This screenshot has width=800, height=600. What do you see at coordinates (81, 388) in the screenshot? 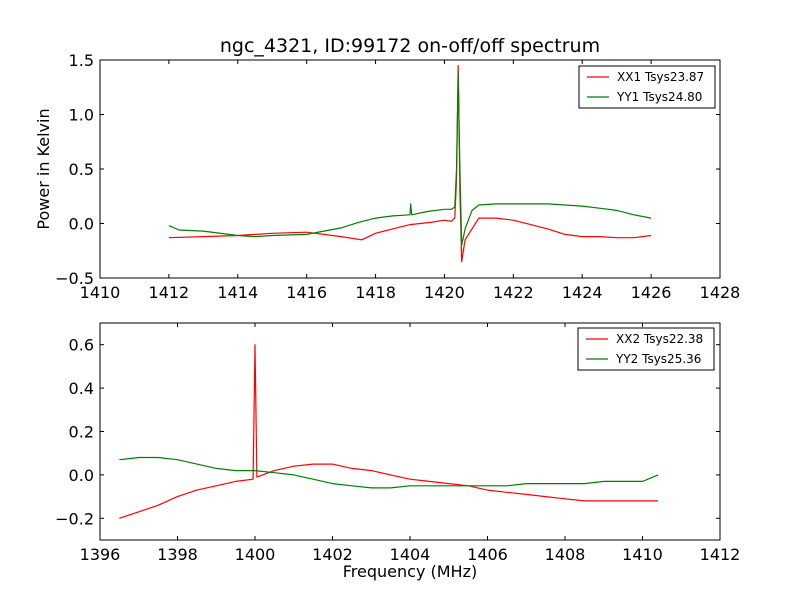
I see `y-tick-label: 0.4` at bounding box center [81, 388].